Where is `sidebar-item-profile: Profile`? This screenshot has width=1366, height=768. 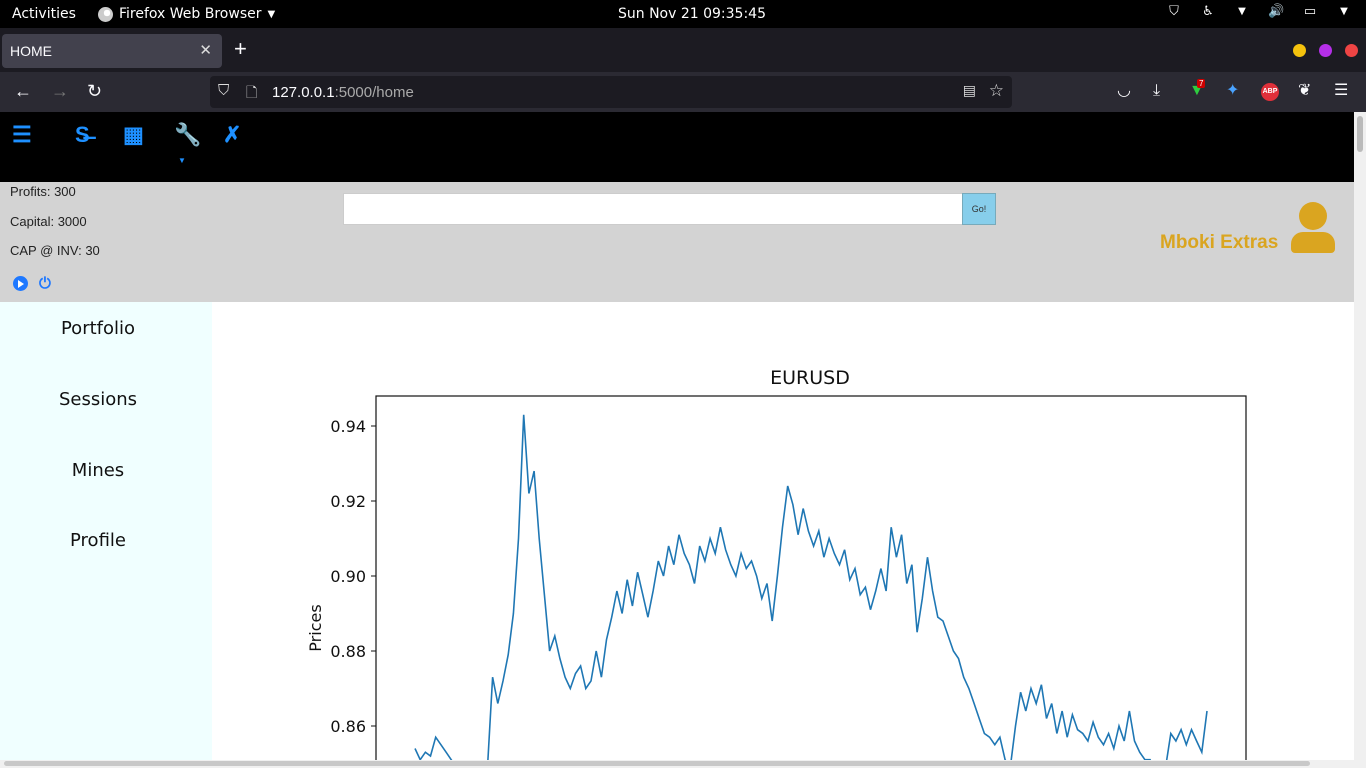
sidebar-item-profile: Profile is located at coordinates (98, 540).